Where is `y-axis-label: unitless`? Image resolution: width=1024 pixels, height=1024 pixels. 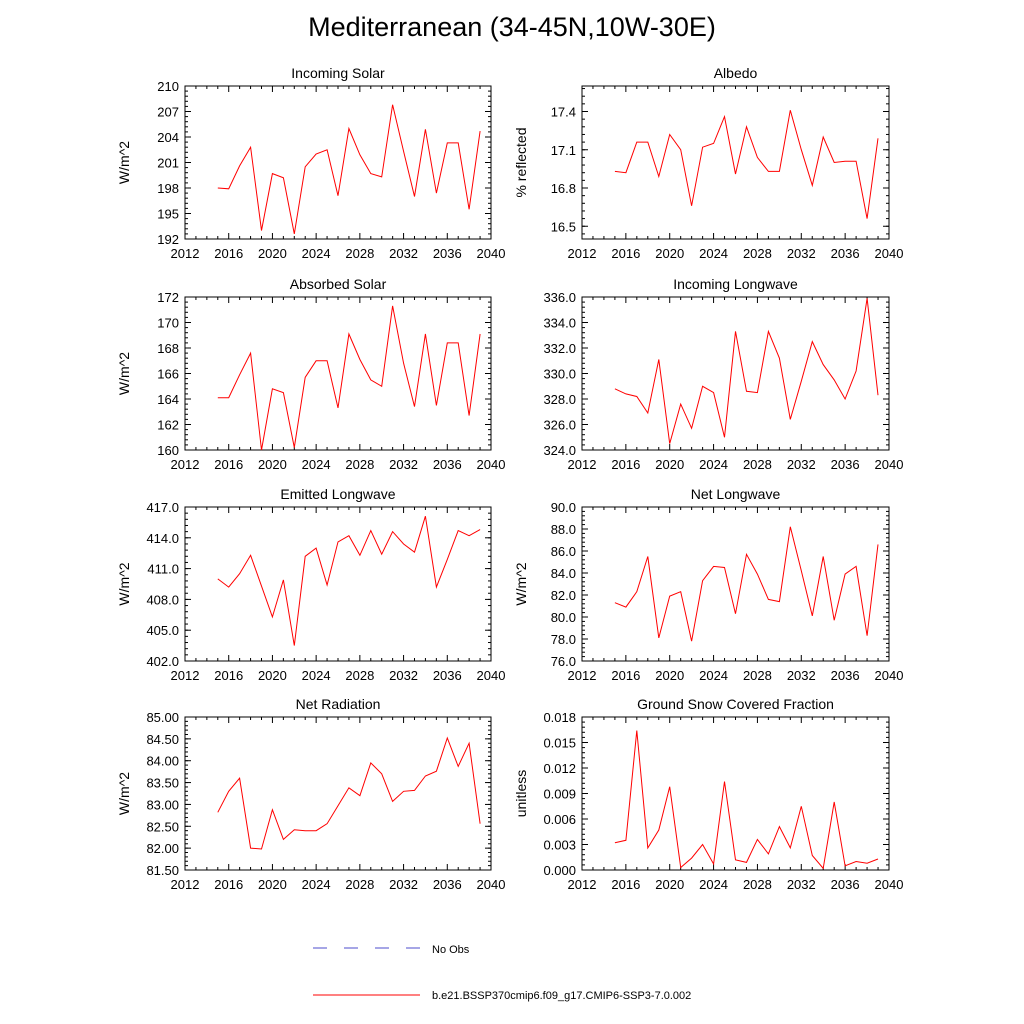 y-axis-label: unitless is located at coordinates (521, 793).